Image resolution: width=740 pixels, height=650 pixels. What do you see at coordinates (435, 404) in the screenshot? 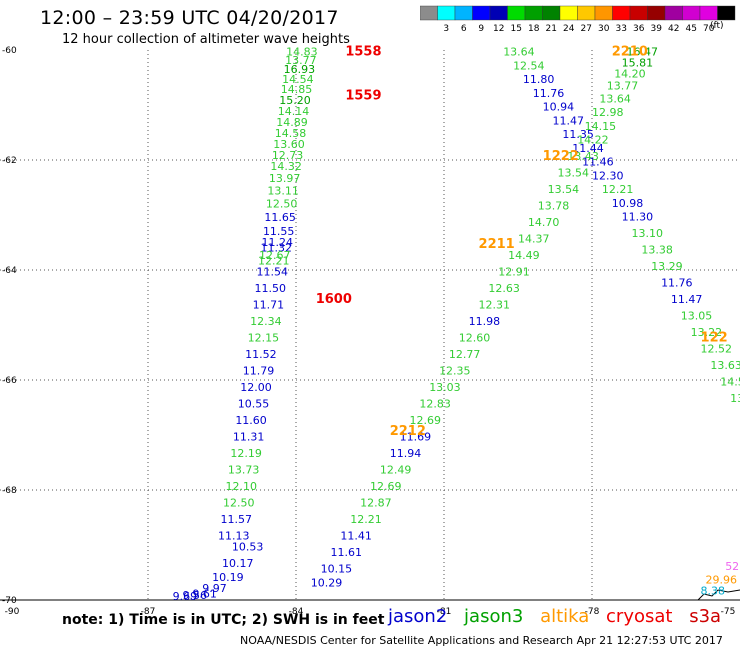
I see `swh-value-label: 12.83` at bounding box center [435, 404].